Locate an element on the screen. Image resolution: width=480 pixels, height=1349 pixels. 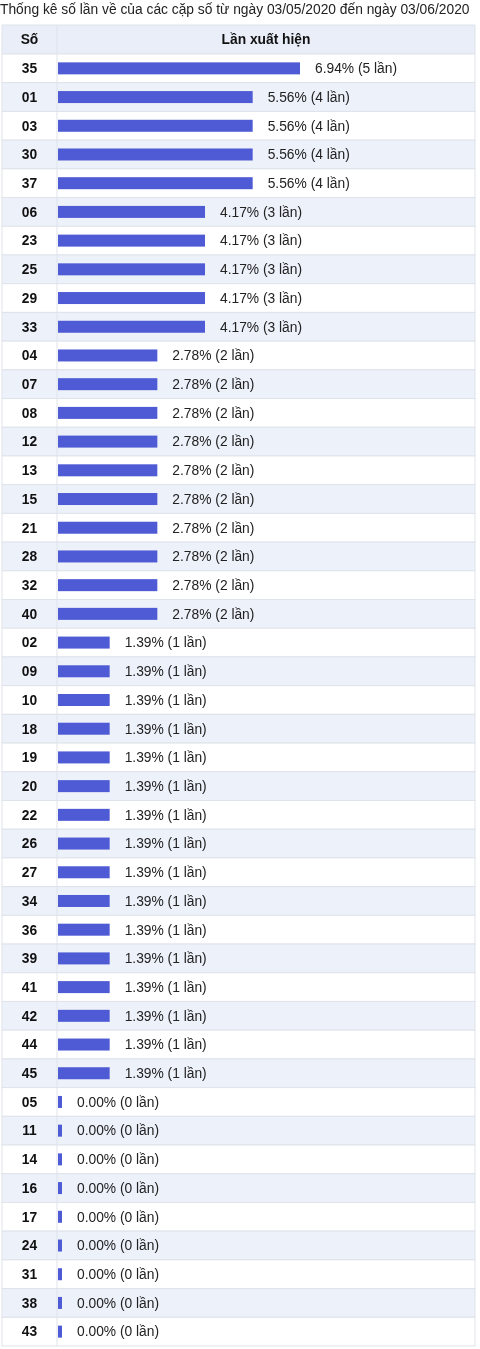
y-tick-label: 24 is located at coordinates (29, 1246).